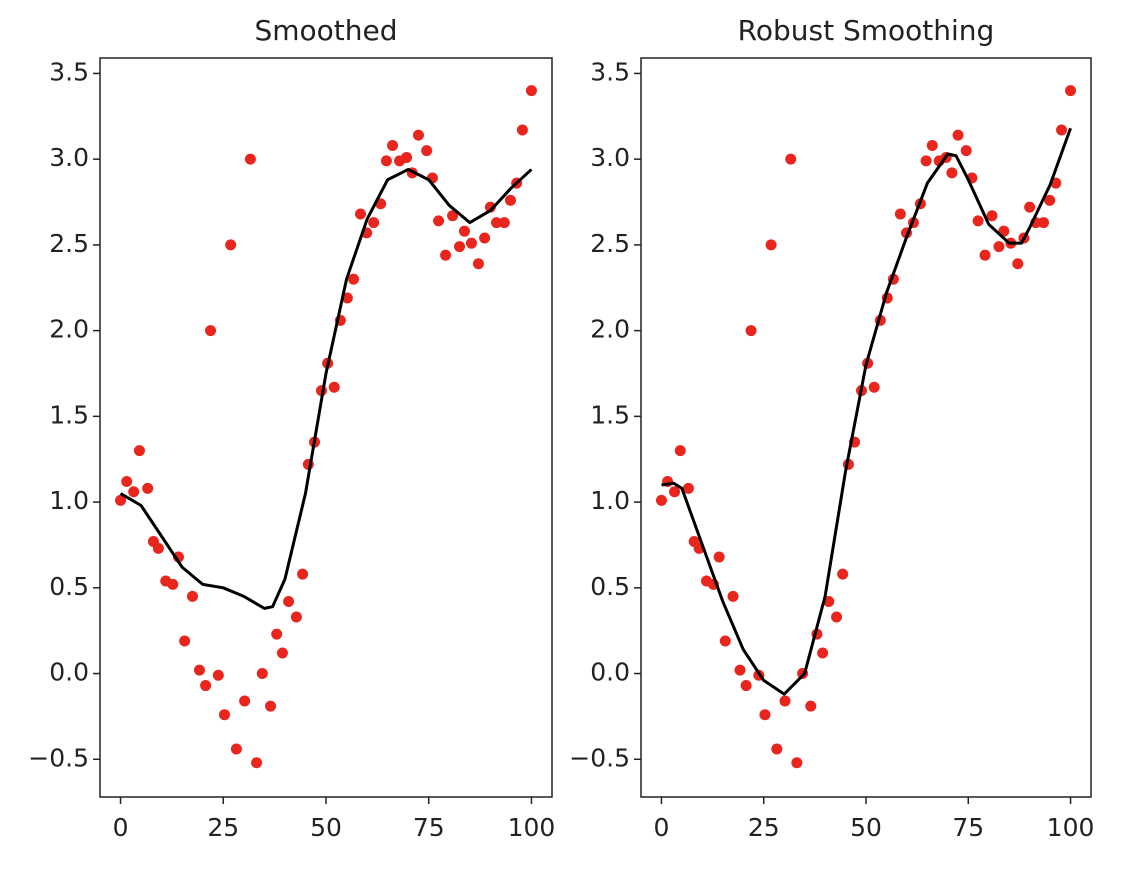 Image resolution: width=1144 pixels, height=880 pixels. Describe the element at coordinates (69, 71) in the screenshot. I see `y-tick-label: 3.5` at that location.